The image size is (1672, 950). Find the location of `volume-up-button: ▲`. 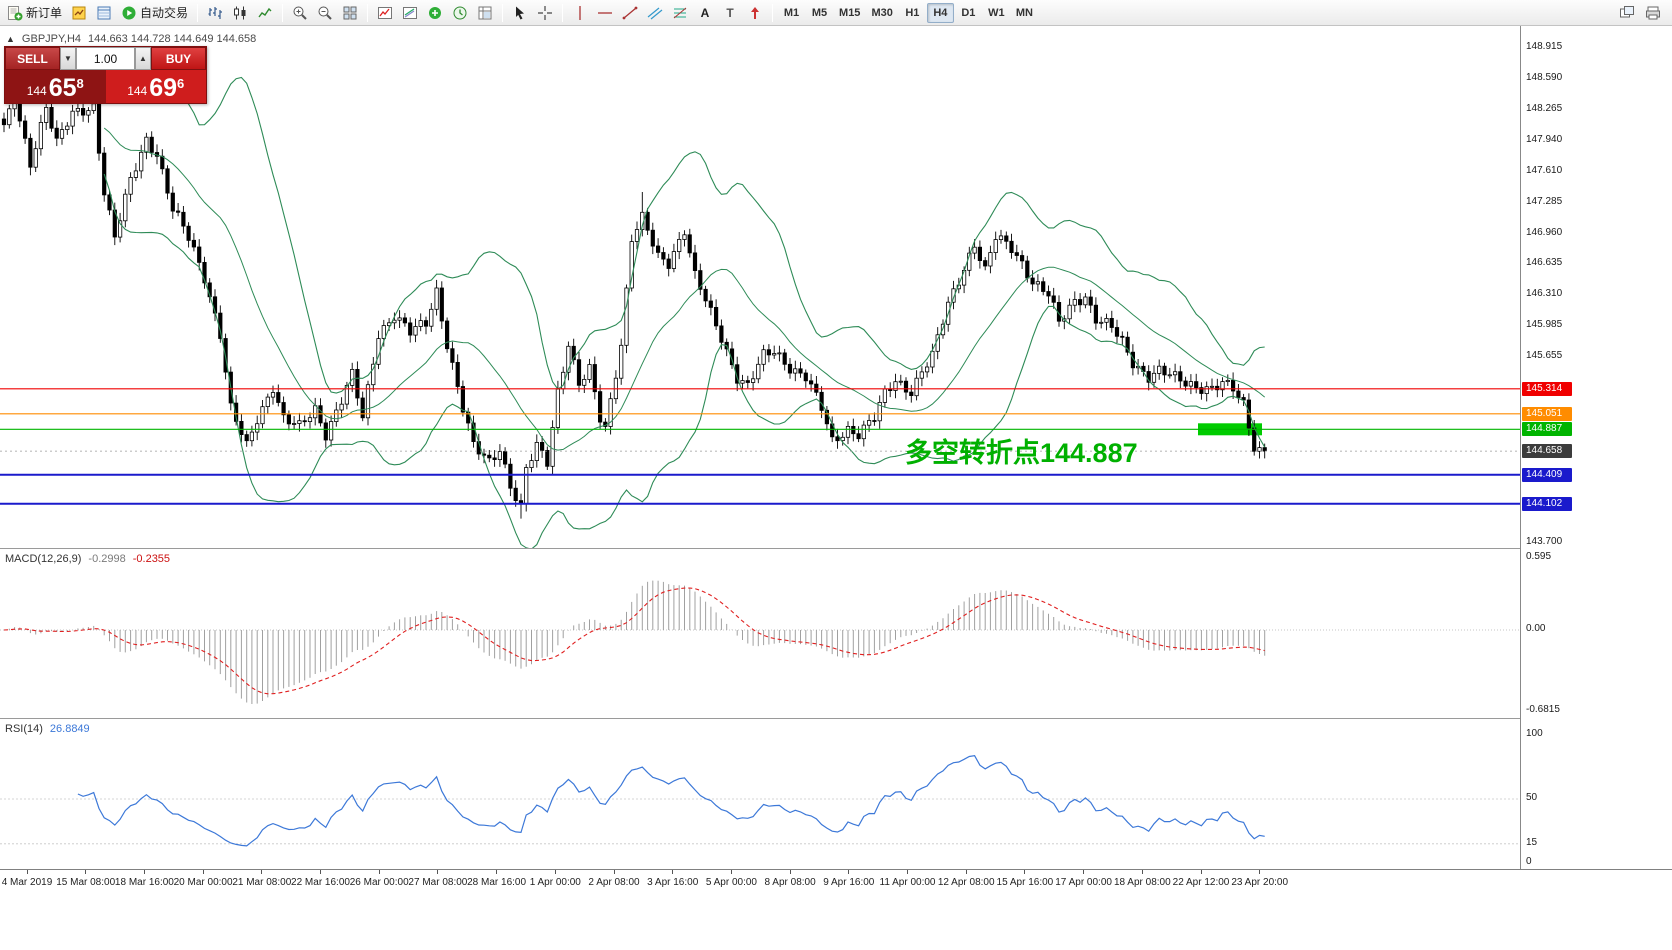

volume-up-button: ▲ is located at coordinates (143, 58).